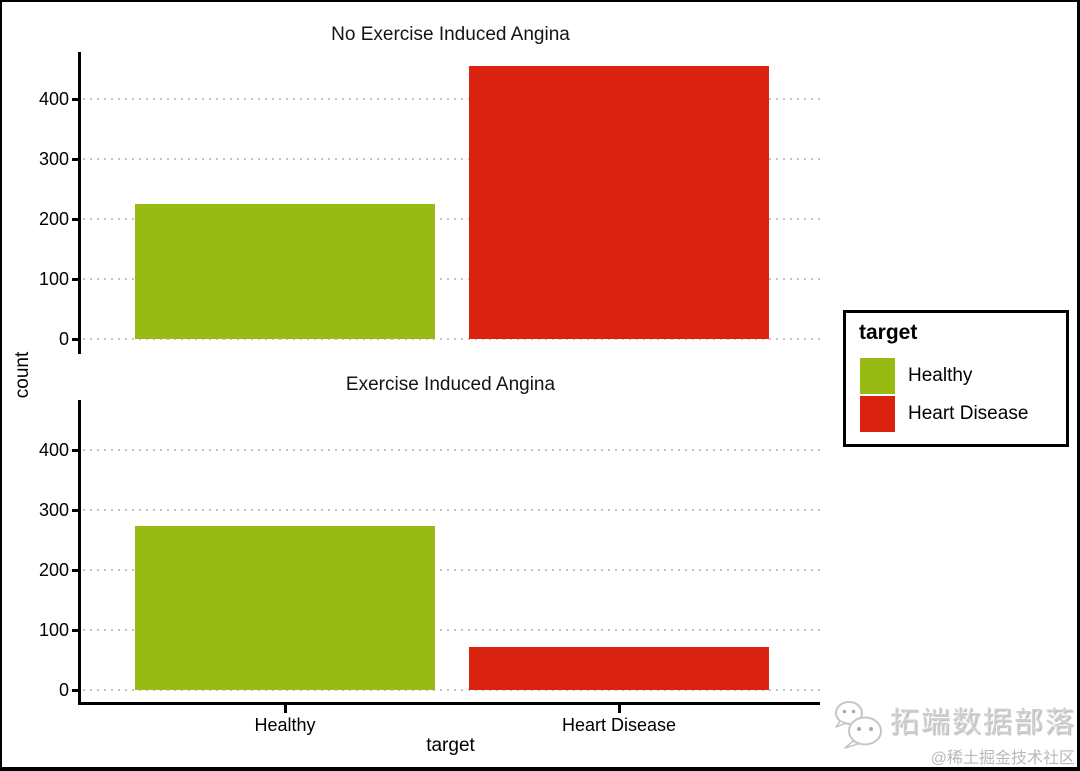 This screenshot has height=771, width=1080. What do you see at coordinates (450, 384) in the screenshot?
I see `facet-title-exercise: Exercise Induced Angina` at bounding box center [450, 384].